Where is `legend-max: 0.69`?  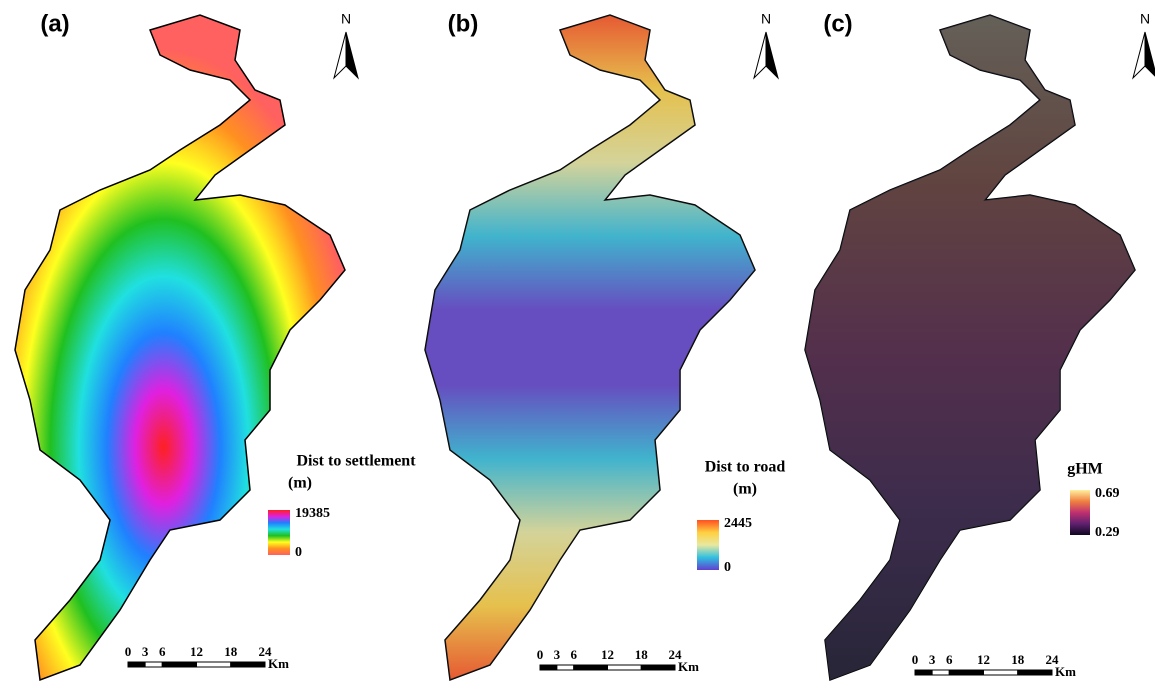
legend-max: 0.69 is located at coordinates (1107, 493).